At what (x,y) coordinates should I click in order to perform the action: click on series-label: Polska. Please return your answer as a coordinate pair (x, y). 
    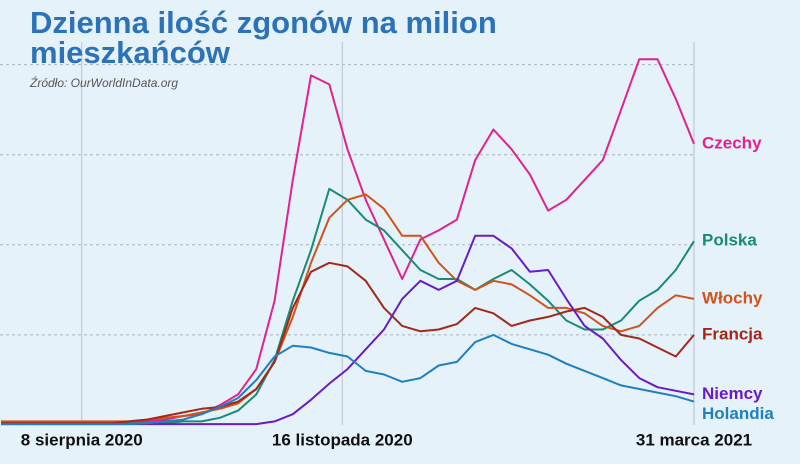
    Looking at the image, I should click on (729, 240).